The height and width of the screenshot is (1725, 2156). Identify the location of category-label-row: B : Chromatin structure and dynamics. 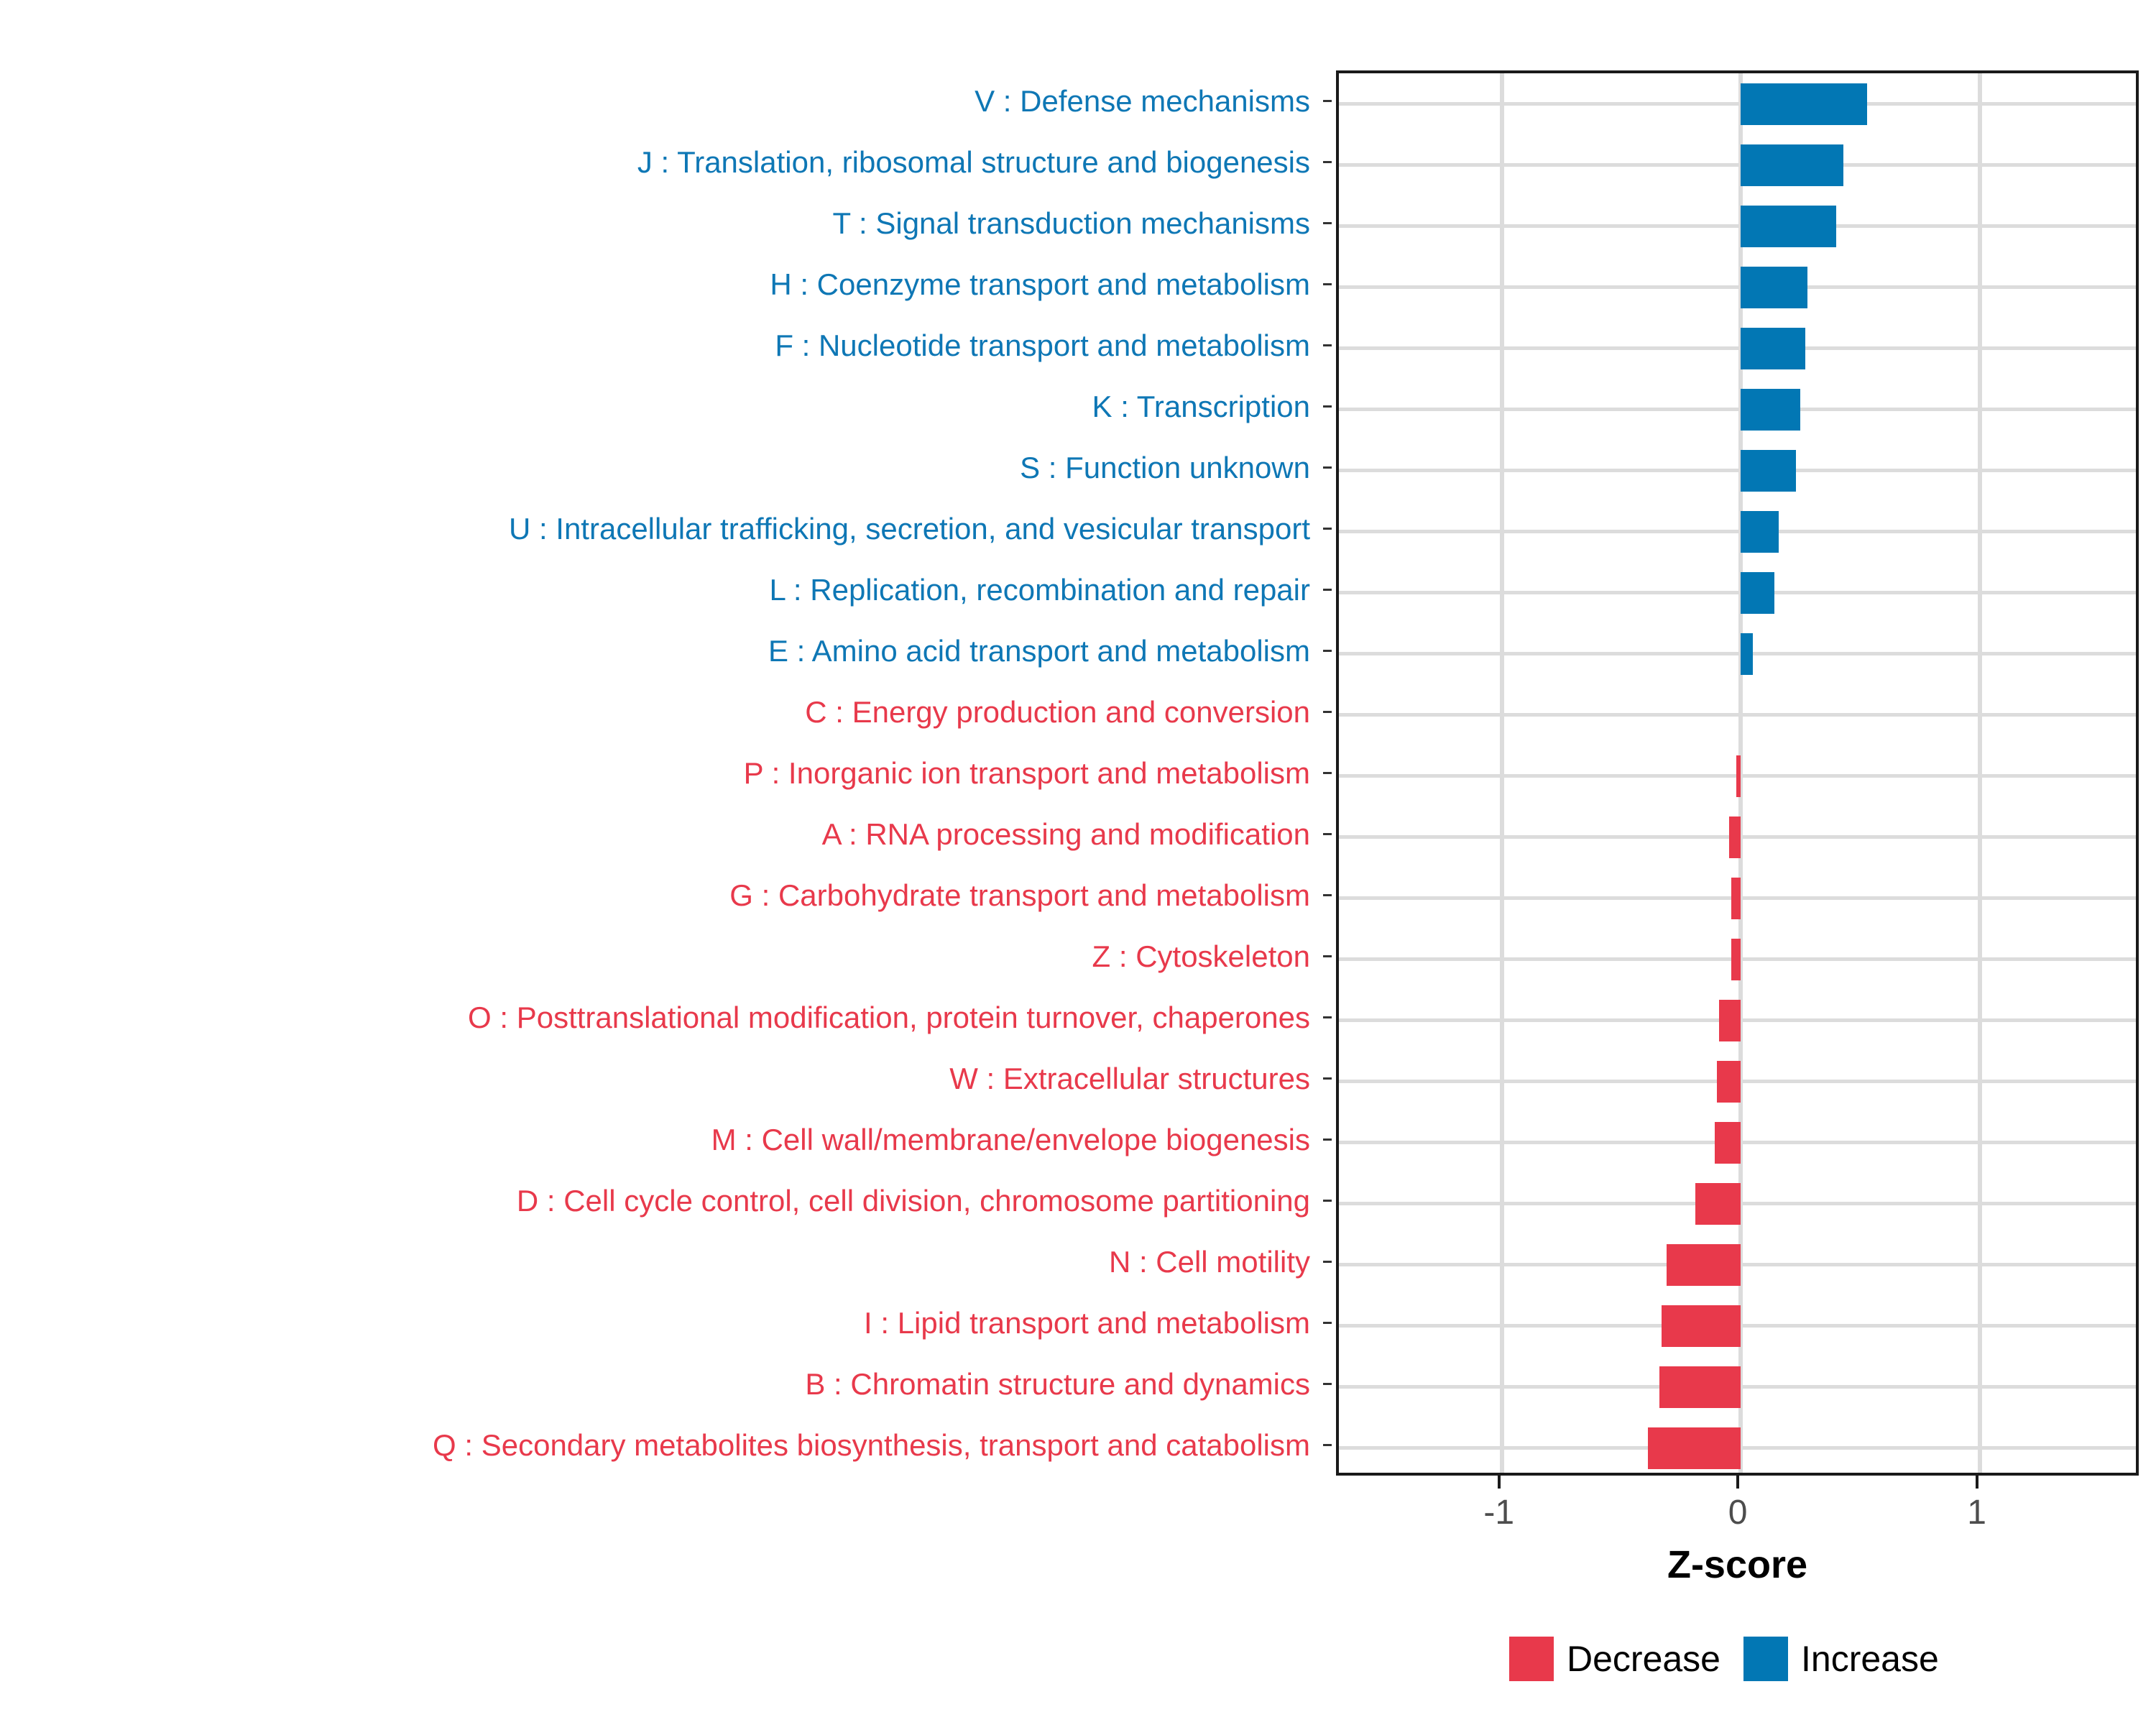
(661, 1383).